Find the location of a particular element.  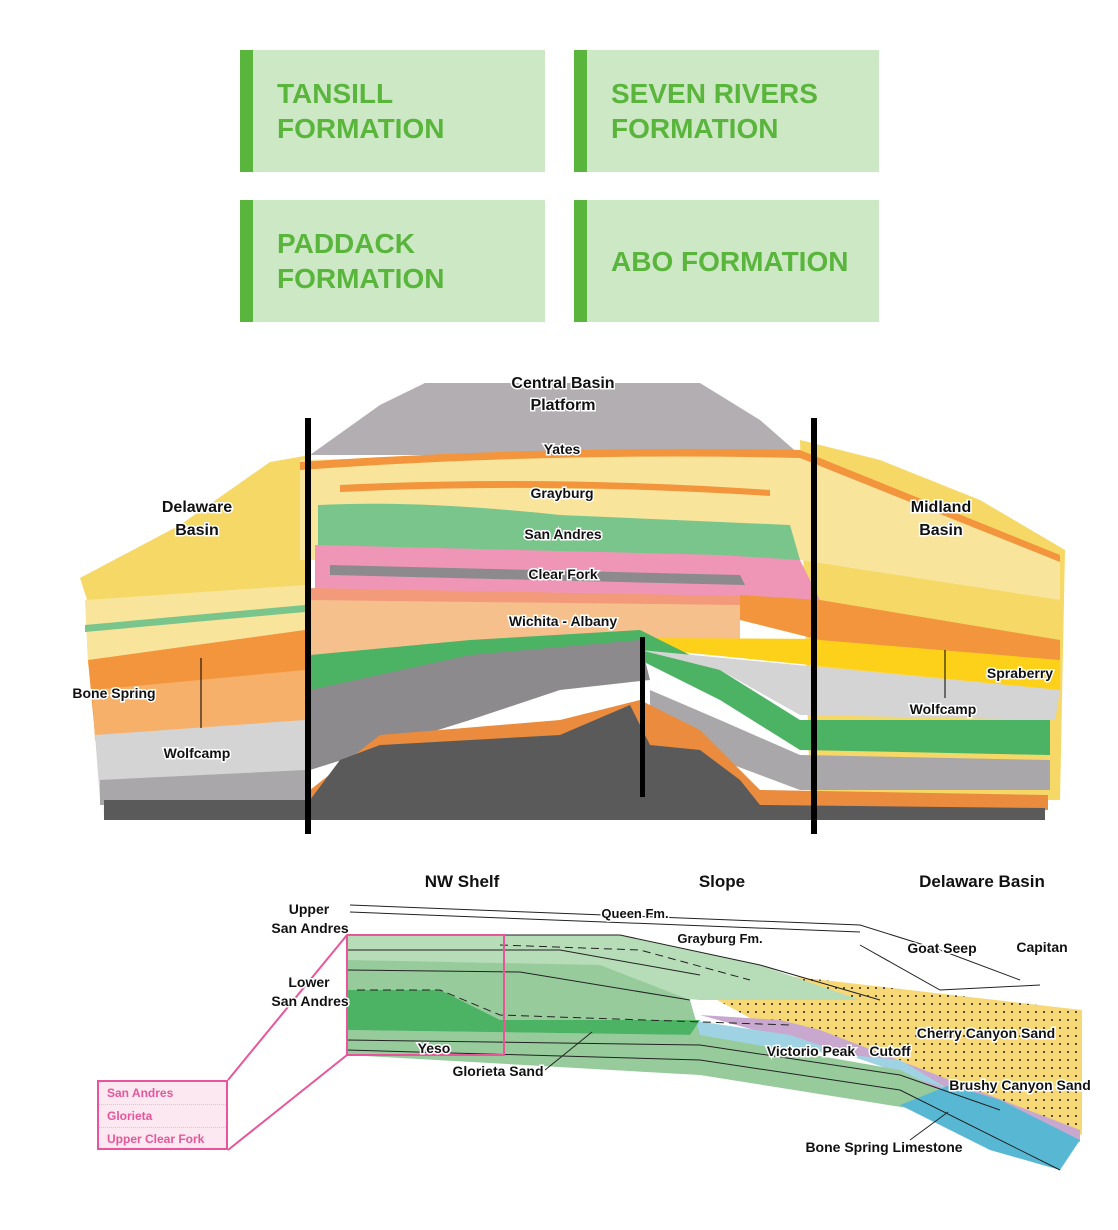

formation-box-seven-rivers: SEVEN RIVERS FORMATION is located at coordinates (726, 111).